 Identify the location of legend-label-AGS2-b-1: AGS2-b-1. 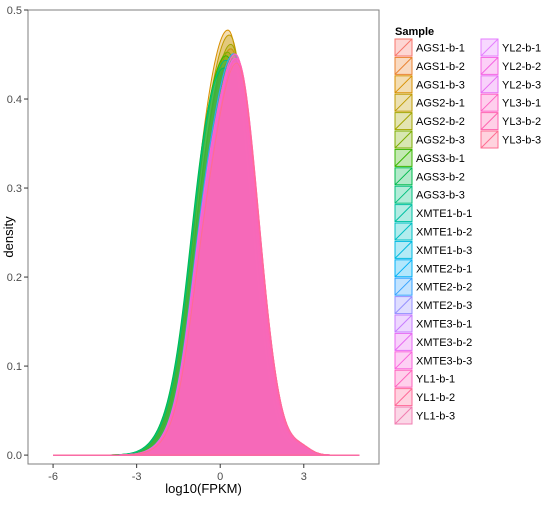
(440, 104).